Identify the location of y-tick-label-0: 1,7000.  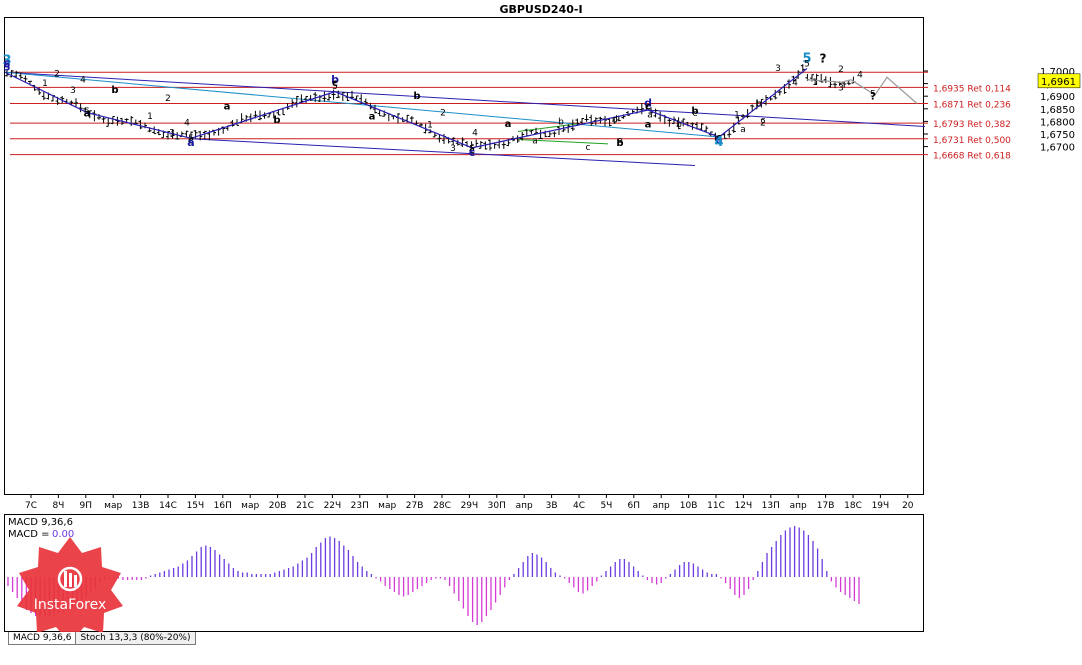
(1057, 72).